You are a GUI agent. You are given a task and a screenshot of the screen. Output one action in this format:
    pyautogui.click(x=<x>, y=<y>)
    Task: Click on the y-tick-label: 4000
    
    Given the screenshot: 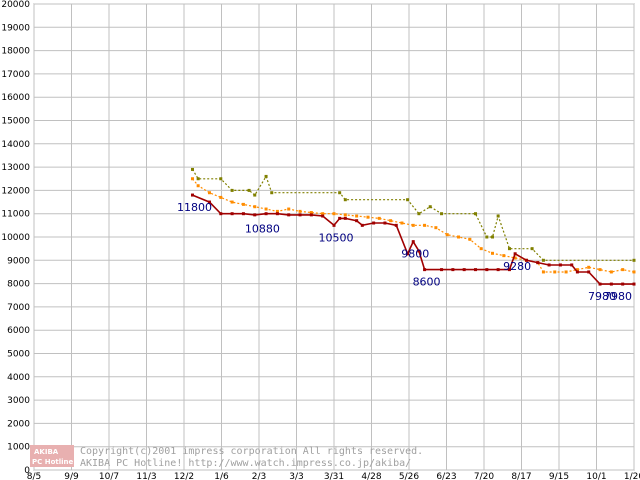 What is the action you would take?
    pyautogui.click(x=18, y=378)
    